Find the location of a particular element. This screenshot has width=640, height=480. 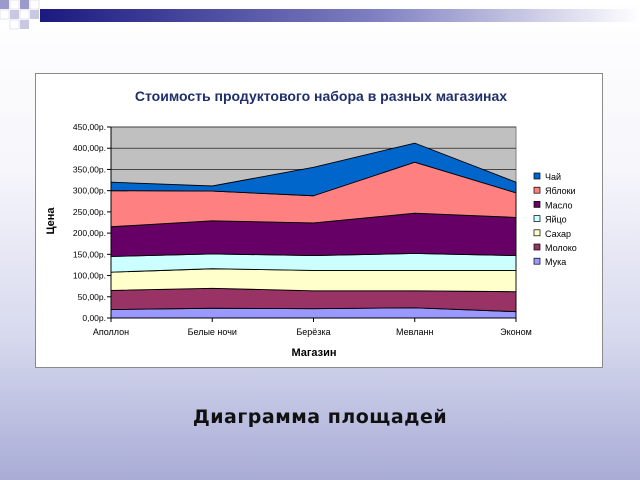

y-tick-label: 300,00р. is located at coordinates (89, 191).